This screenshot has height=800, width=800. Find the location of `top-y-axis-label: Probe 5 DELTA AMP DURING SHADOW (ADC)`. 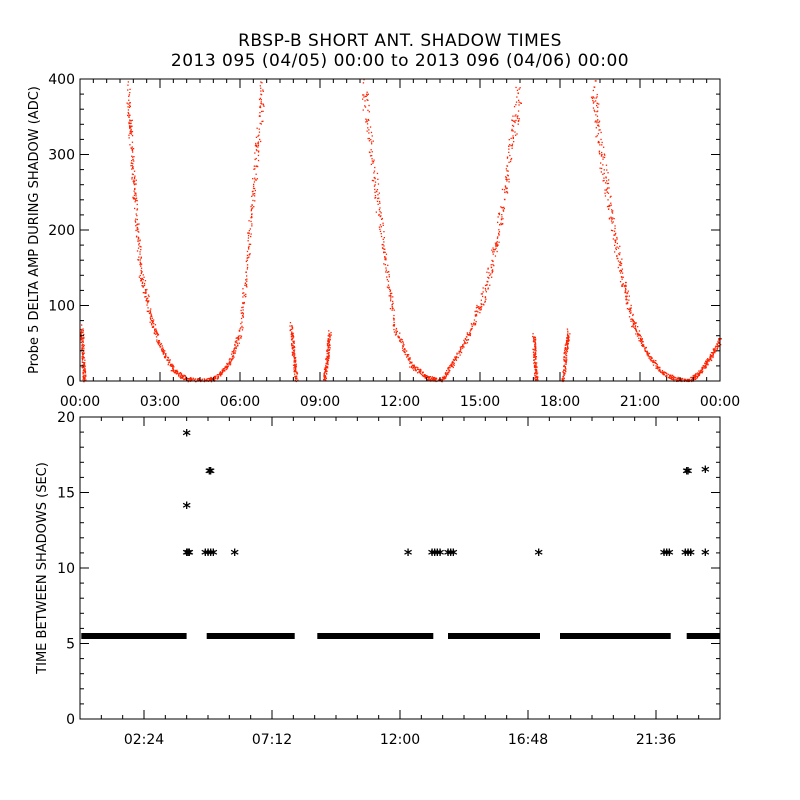

top-y-axis-label: Probe 5 DELTA AMP DURING SHADOW (ADC) is located at coordinates (34, 230).